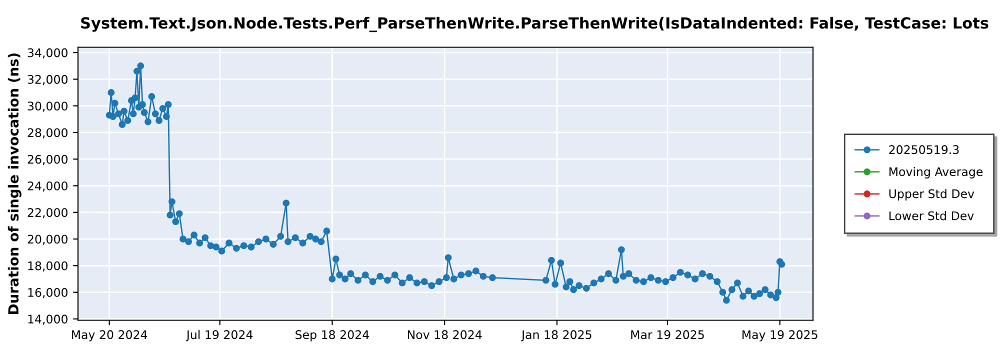 The height and width of the screenshot is (350, 1000). I want to click on y-tick-label: 34,000, so click(48, 53).